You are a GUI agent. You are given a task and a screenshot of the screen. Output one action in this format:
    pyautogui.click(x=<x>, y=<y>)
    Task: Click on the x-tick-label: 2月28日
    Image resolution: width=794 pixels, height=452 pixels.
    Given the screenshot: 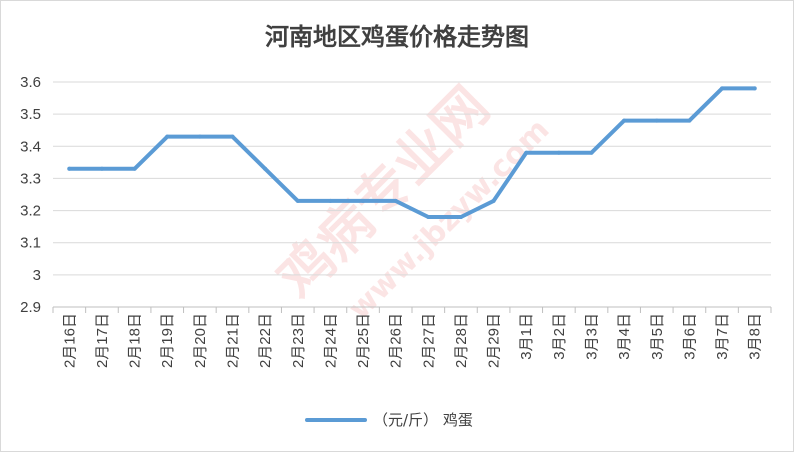 What is the action you would take?
    pyautogui.click(x=461, y=340)
    